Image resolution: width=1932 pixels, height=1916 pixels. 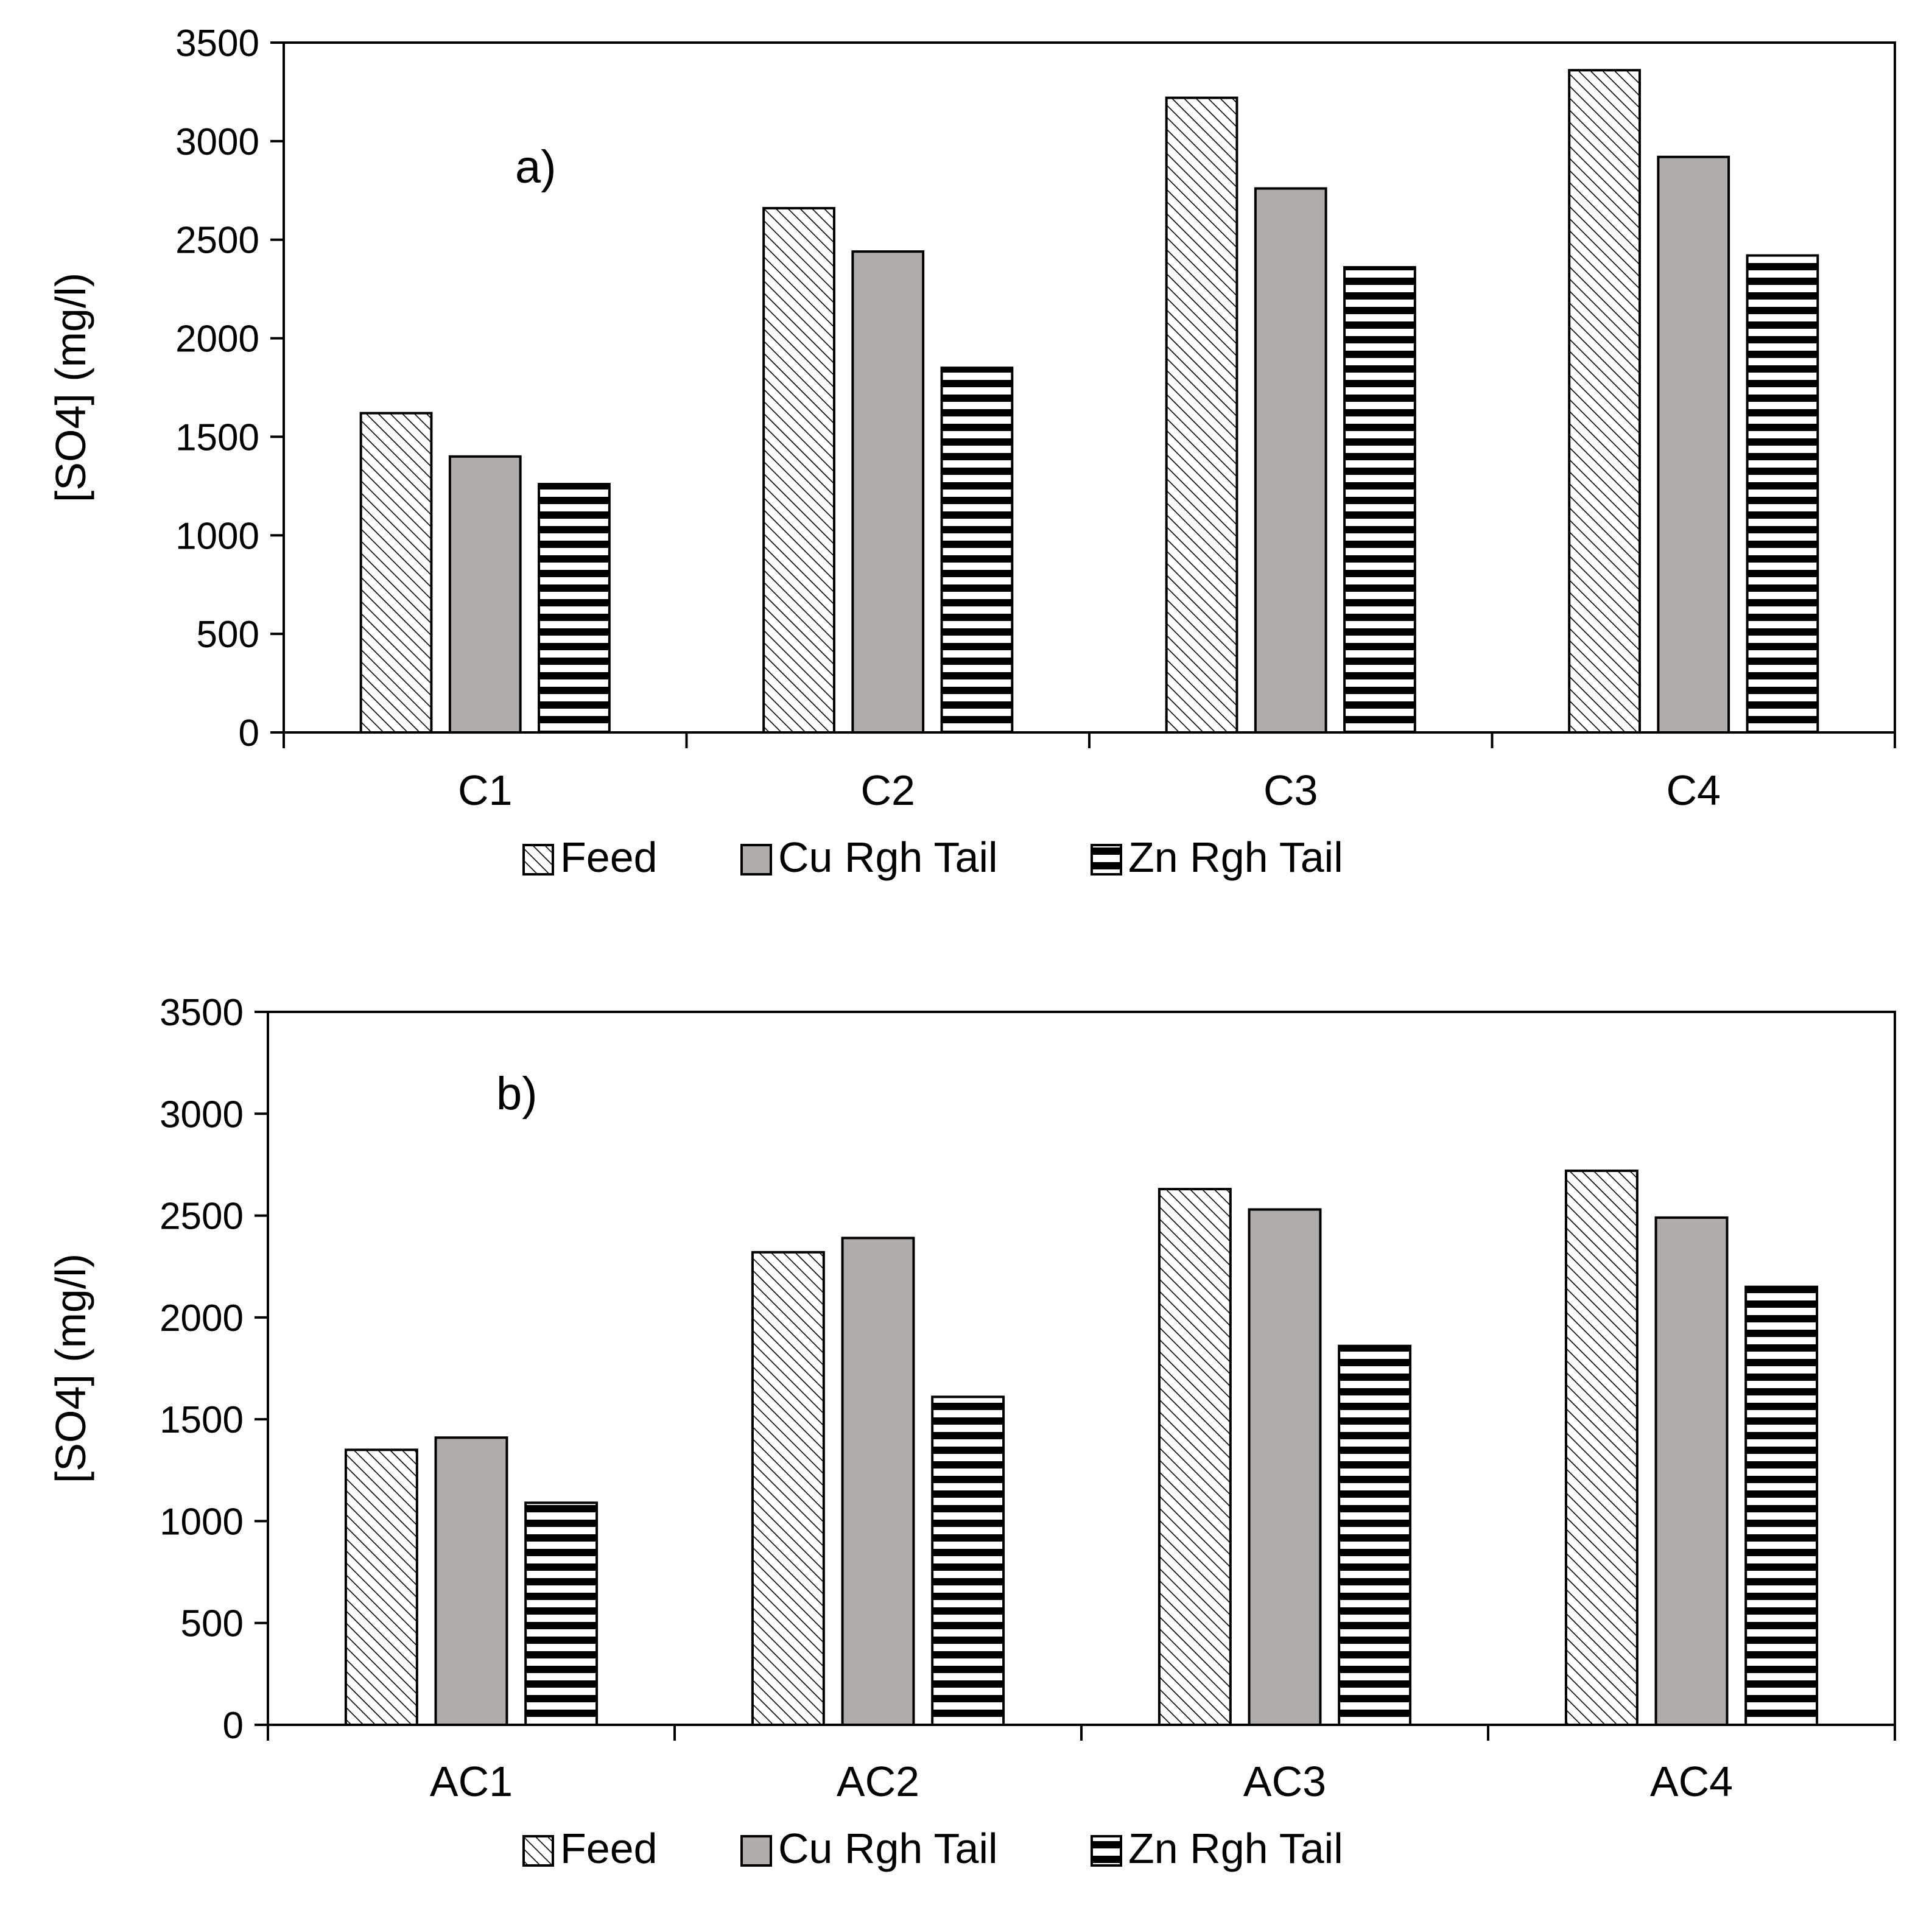 What do you see at coordinates (381, 1587) in the screenshot?
I see `bar-feed-ac1` at bounding box center [381, 1587].